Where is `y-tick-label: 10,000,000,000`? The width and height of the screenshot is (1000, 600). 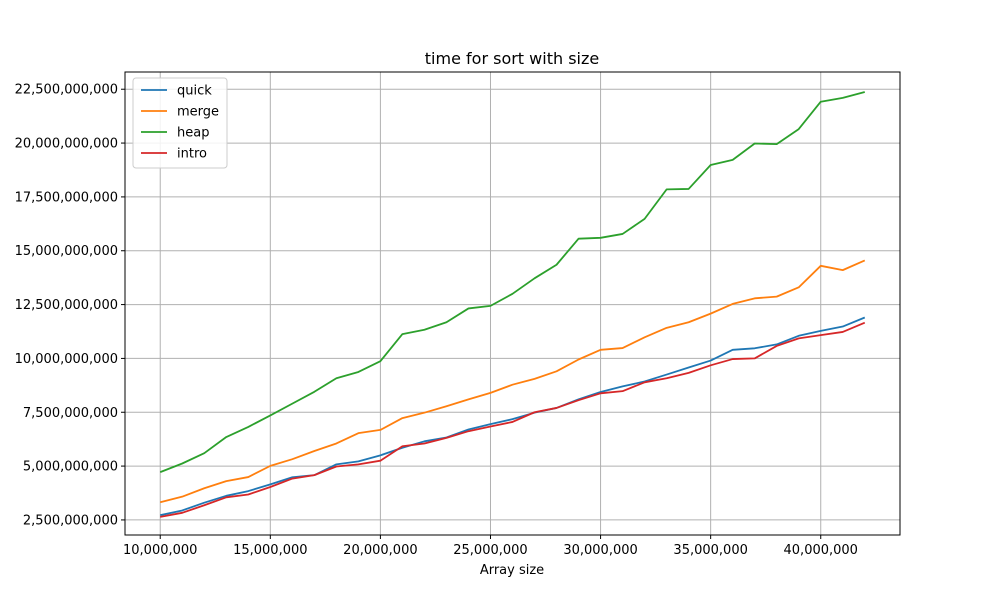 y-tick-label: 10,000,000,000 is located at coordinates (66, 359).